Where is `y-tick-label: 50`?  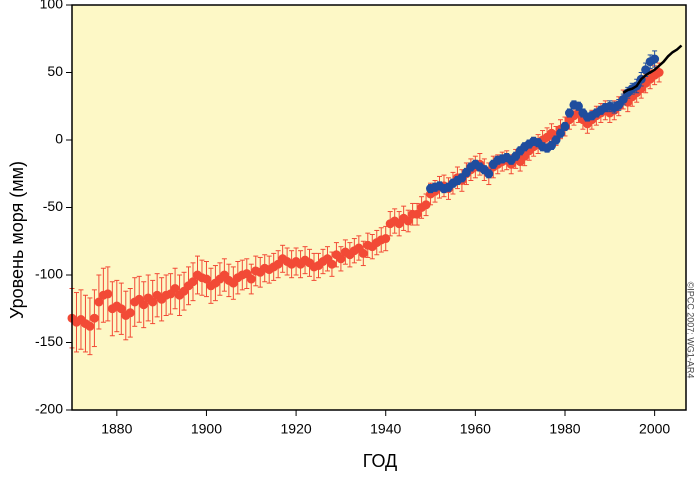 y-tick-label: 50 is located at coordinates (55, 71).